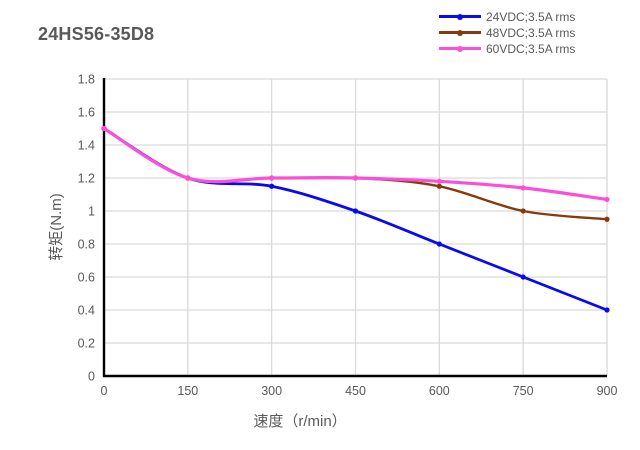  Describe the element at coordinates (187, 391) in the screenshot. I see `x-tick-label: 150` at that location.